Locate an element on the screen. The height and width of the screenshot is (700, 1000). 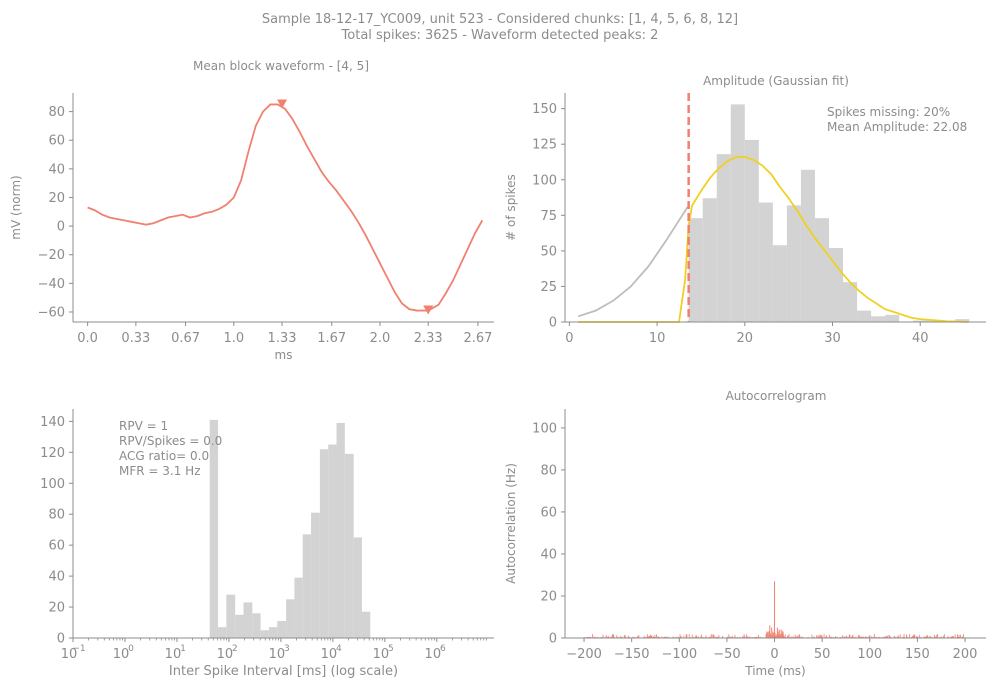
x-tick-label: −50 is located at coordinates (726, 654).